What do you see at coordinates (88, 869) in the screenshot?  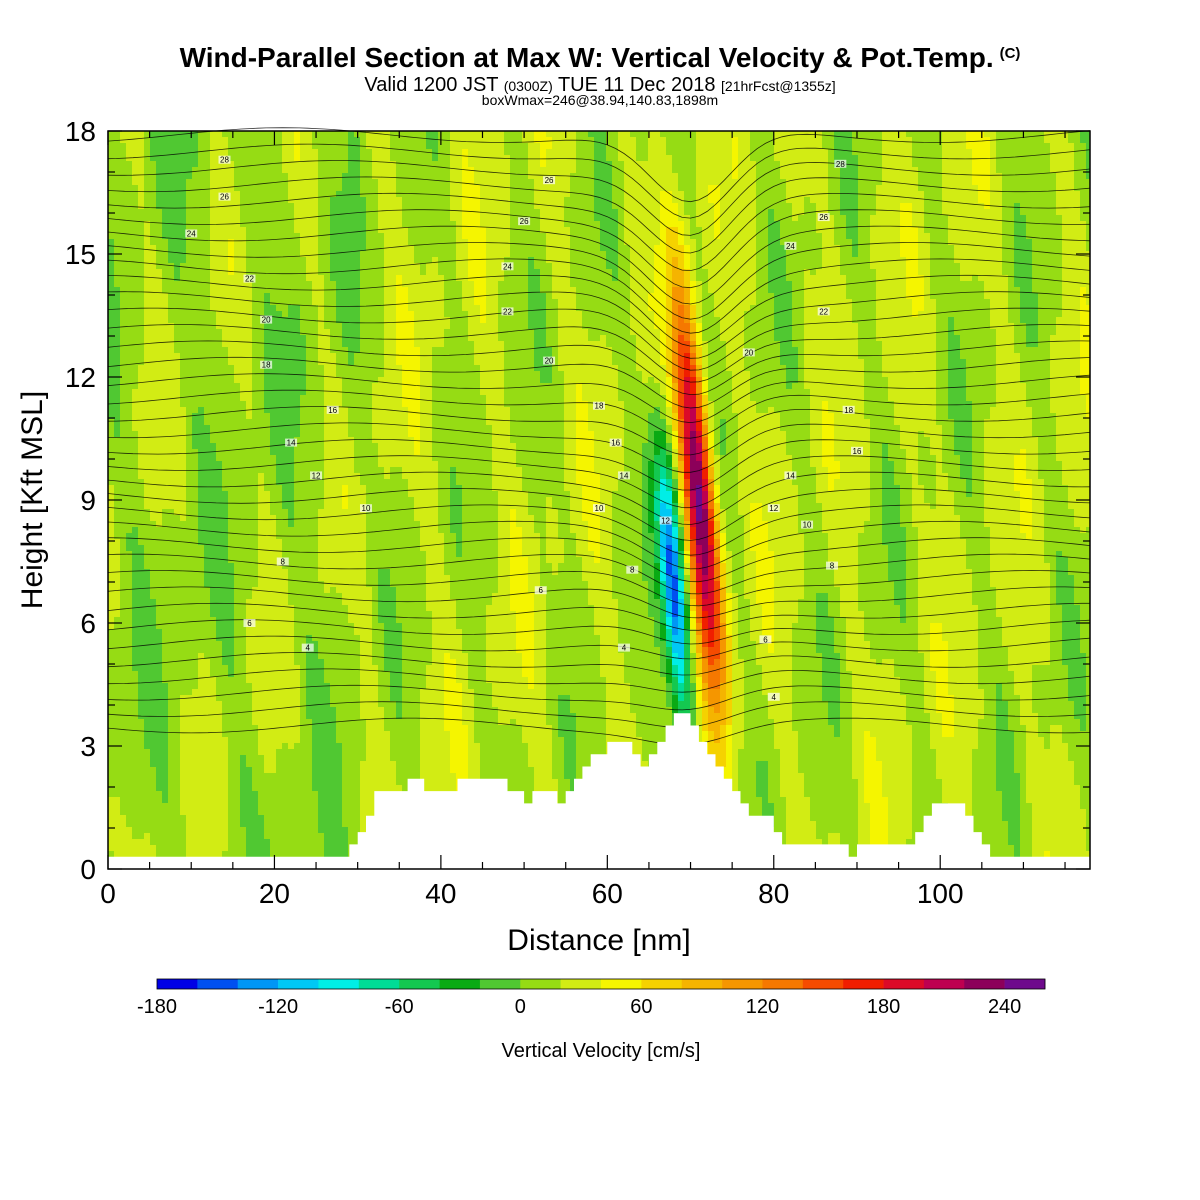 I see `y-tick-label: 0` at bounding box center [88, 869].